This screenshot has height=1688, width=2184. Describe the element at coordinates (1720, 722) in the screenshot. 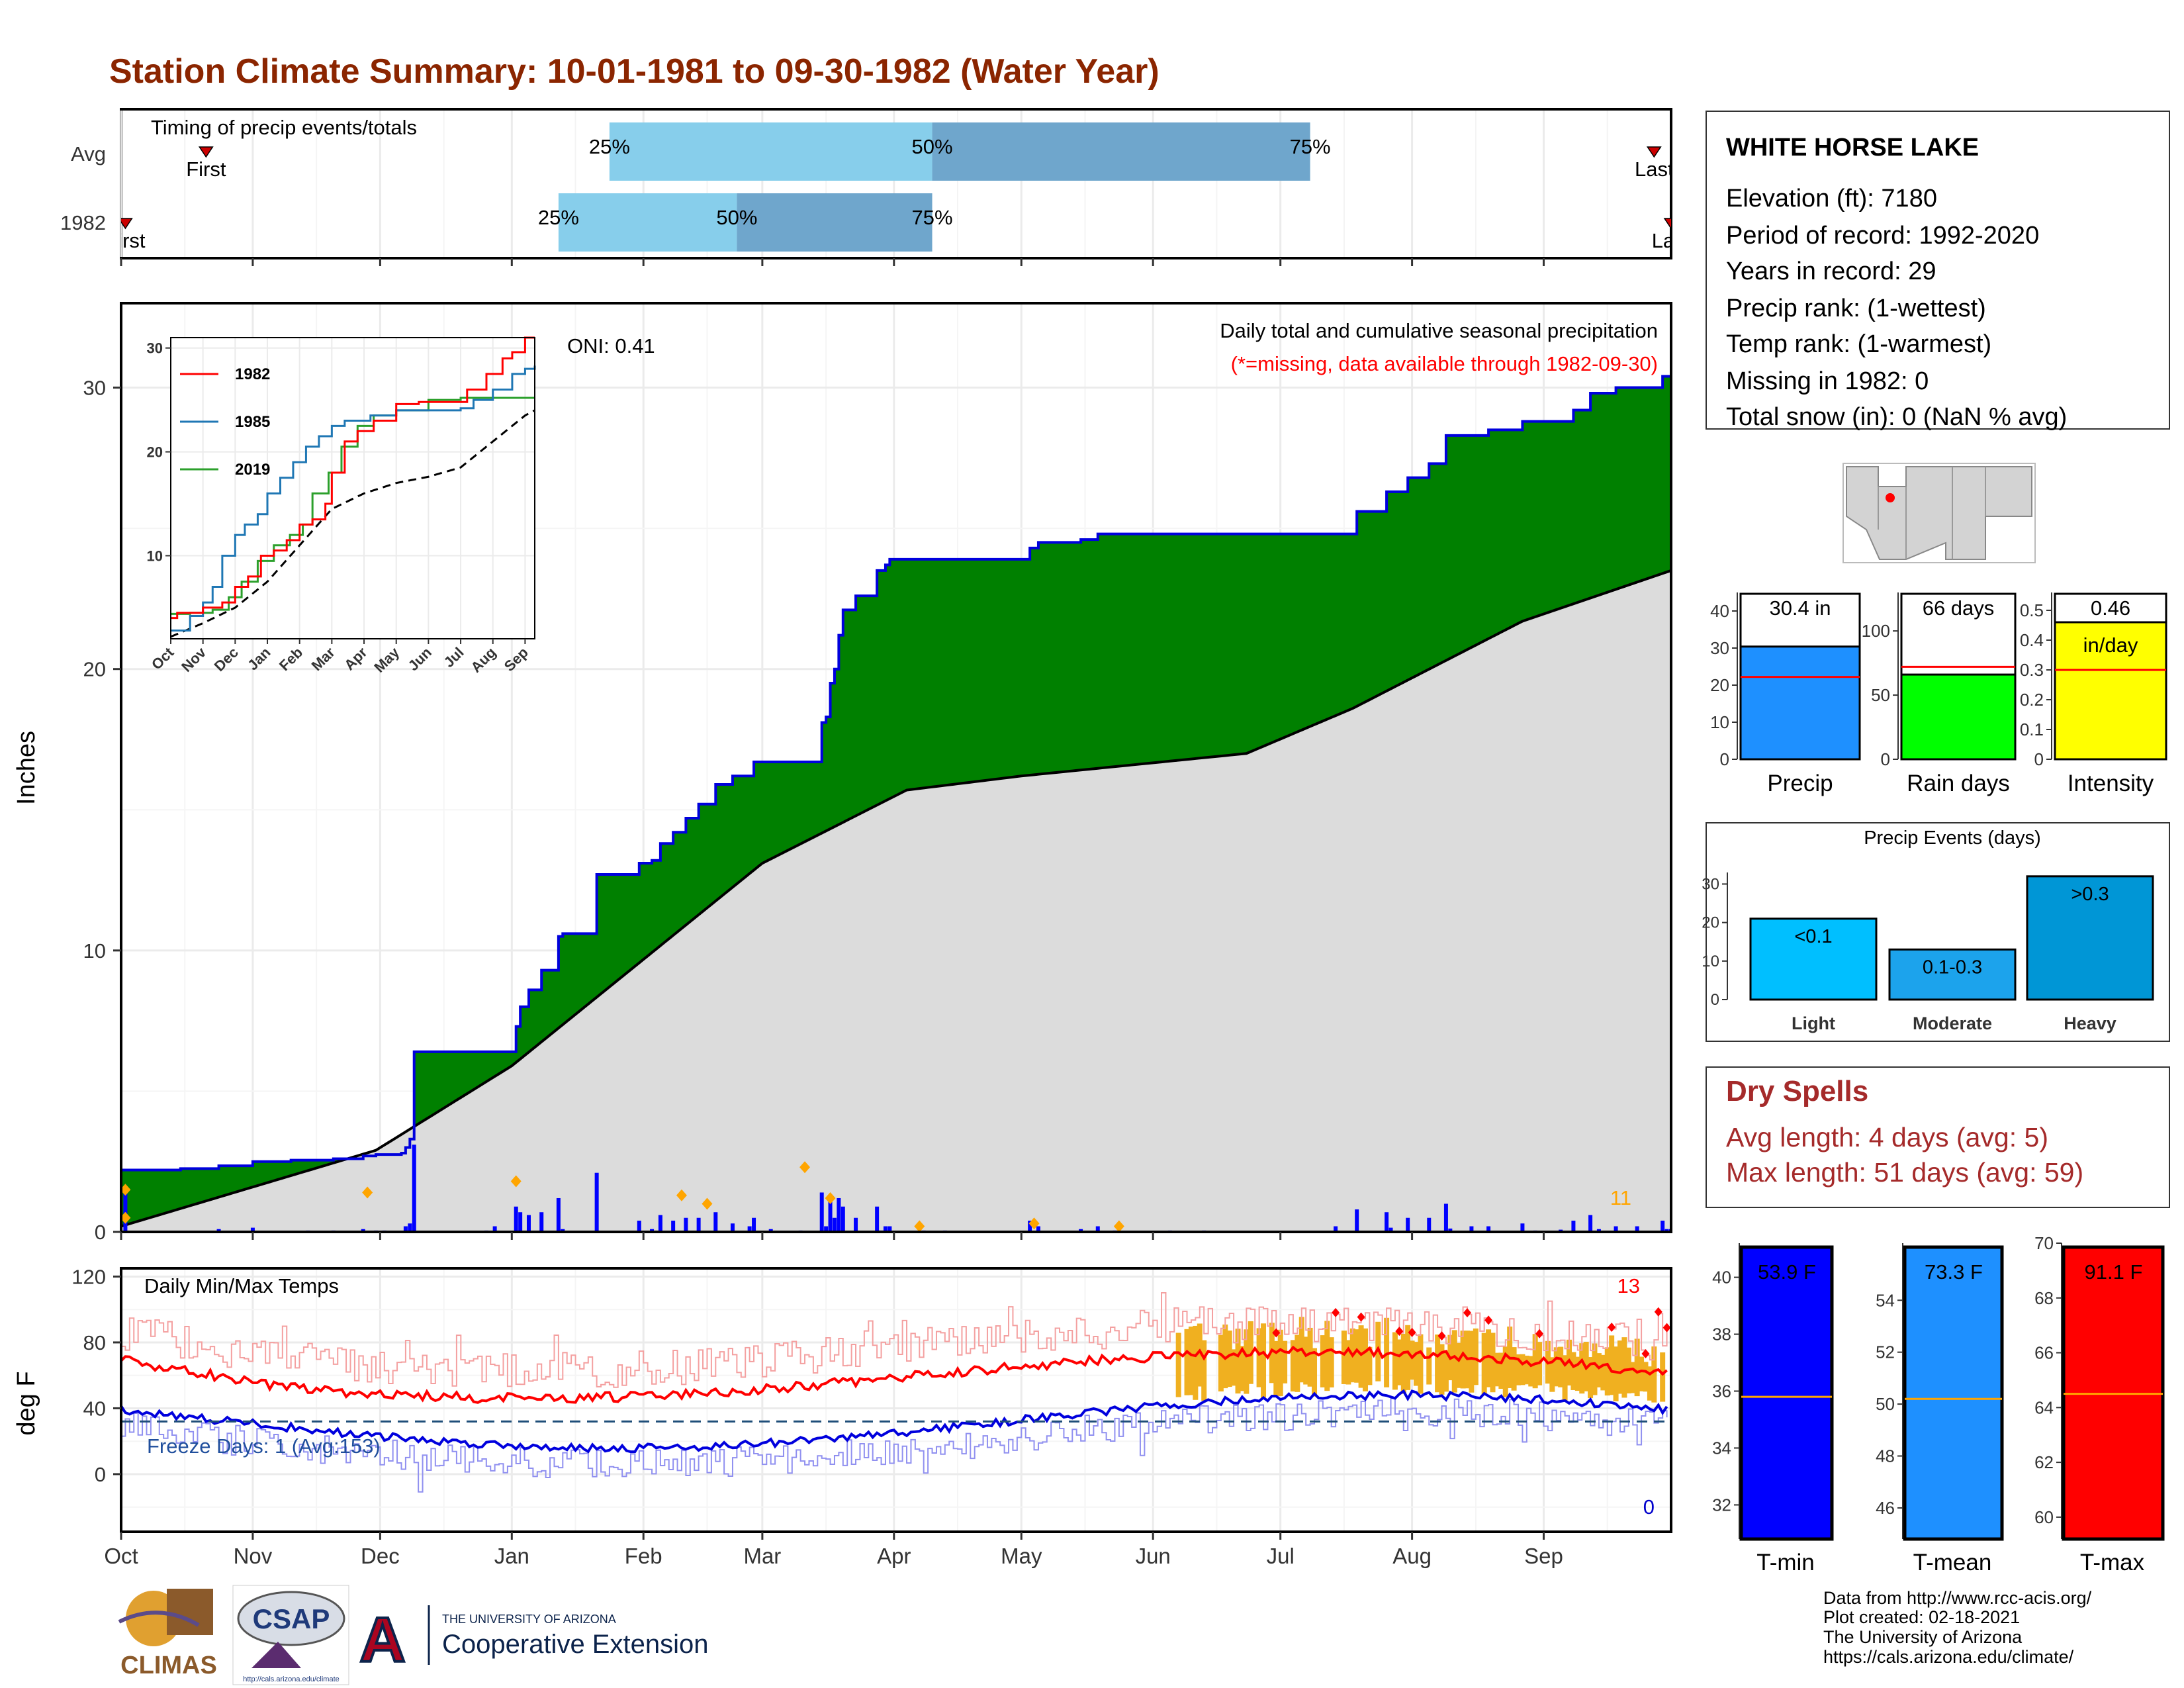

I see `summary-y-tick-label: 10` at that location.